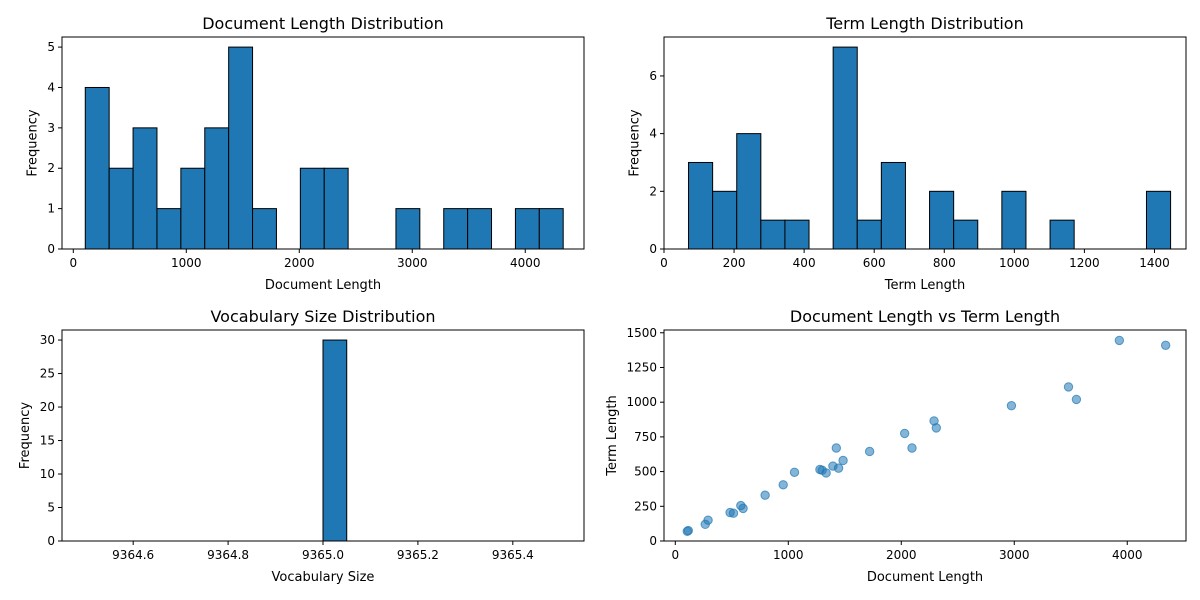 This screenshot has width=1200, height=600. I want to click on y-tick-label: 15, so click(47, 441).